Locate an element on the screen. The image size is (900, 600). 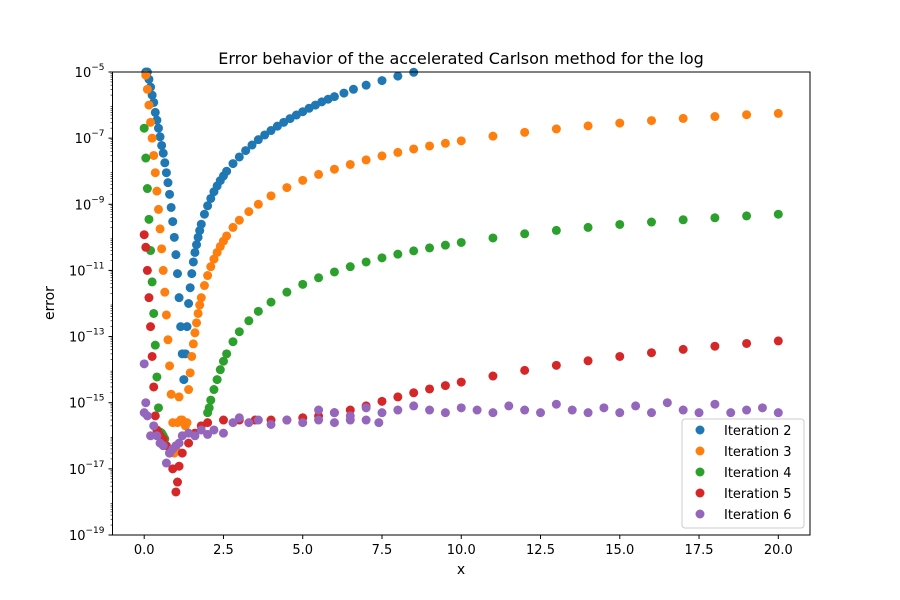
legend-label: Iteration 5 is located at coordinates (758, 494).